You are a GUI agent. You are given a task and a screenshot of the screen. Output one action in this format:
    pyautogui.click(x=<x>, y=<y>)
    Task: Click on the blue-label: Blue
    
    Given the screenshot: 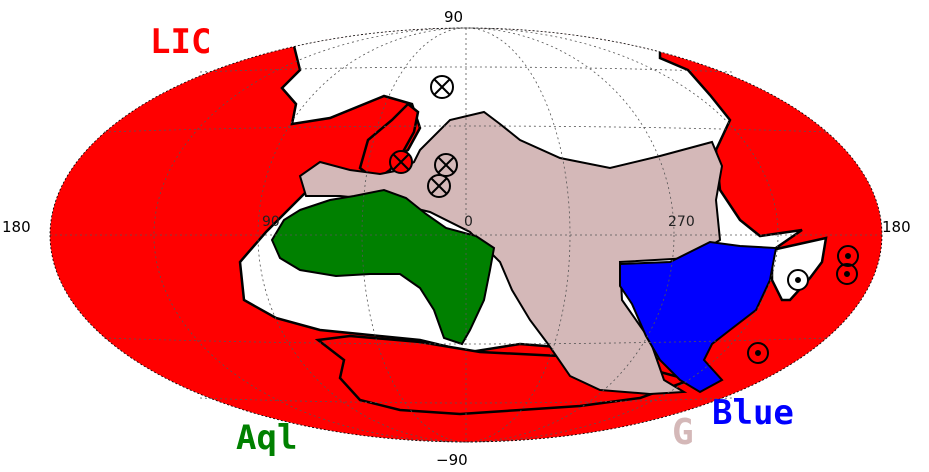 What is the action you would take?
    pyautogui.click(x=753, y=413)
    